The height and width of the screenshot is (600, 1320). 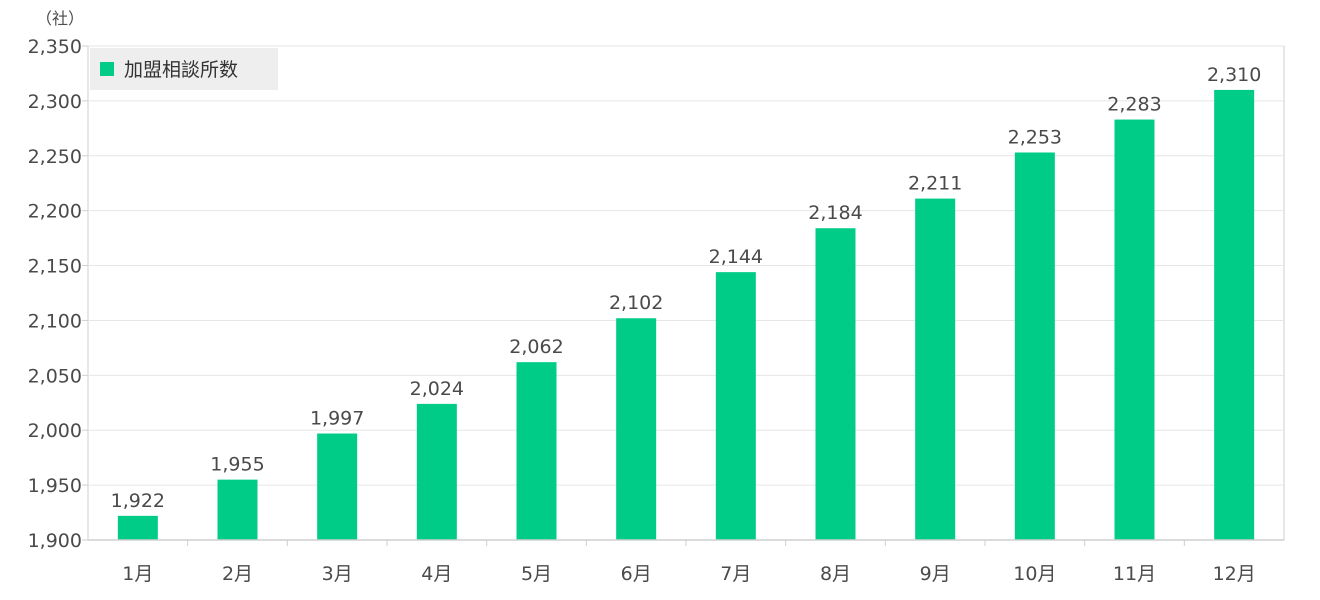 What do you see at coordinates (55, 47) in the screenshot?
I see `y-tick-label: 2,350` at bounding box center [55, 47].